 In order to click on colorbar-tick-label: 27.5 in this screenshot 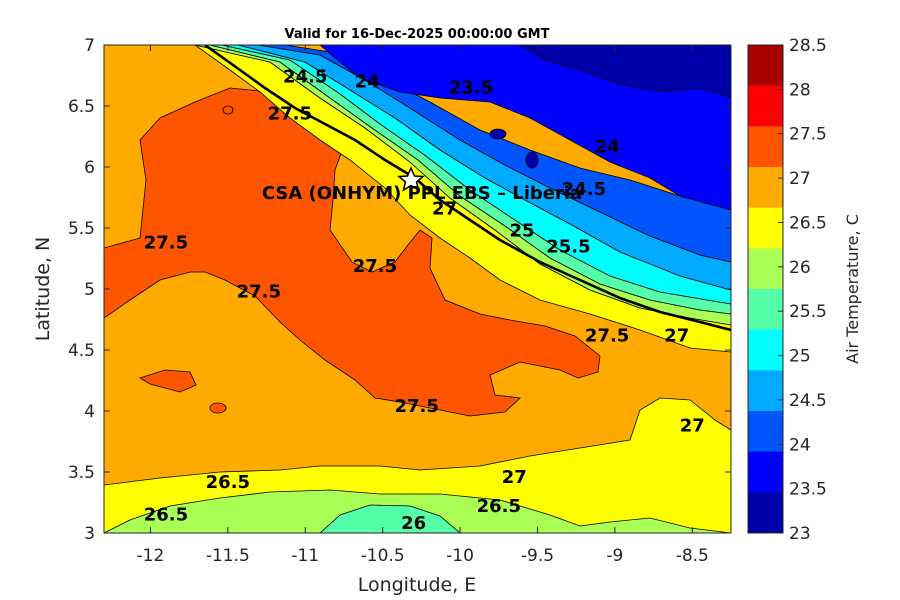, I will do `click(808, 135)`.